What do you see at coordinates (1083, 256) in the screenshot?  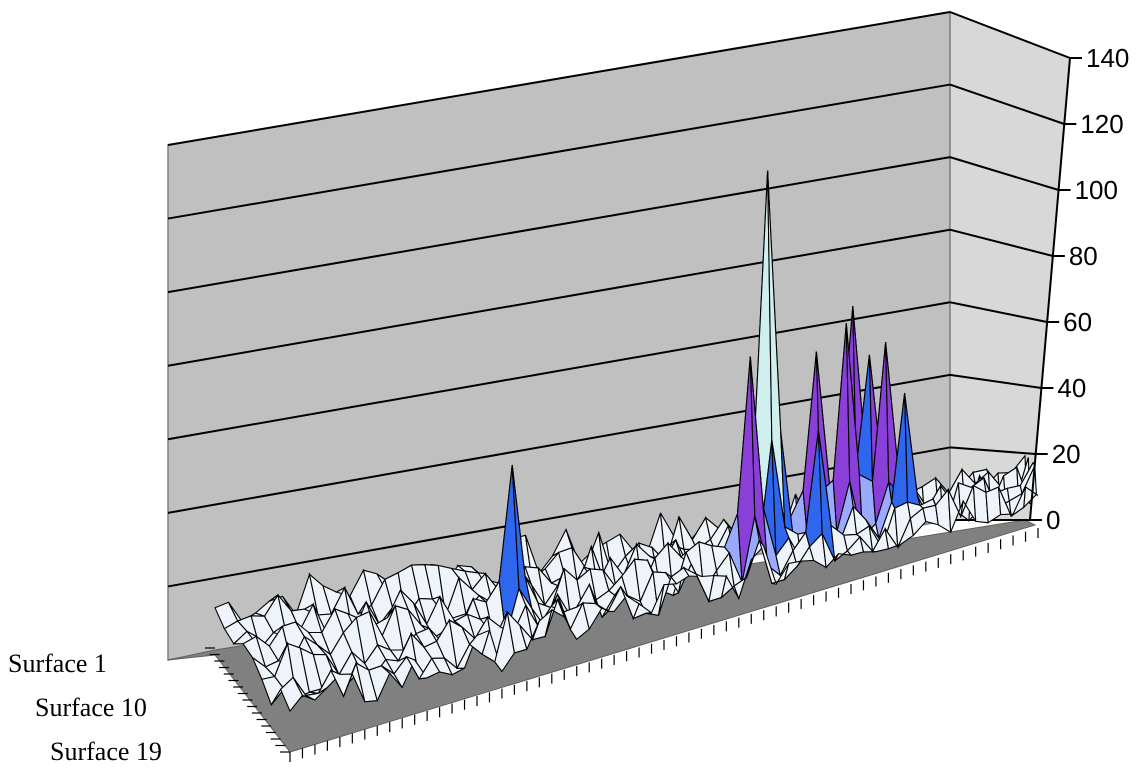 I see `z-tick-label: 80` at bounding box center [1083, 256].